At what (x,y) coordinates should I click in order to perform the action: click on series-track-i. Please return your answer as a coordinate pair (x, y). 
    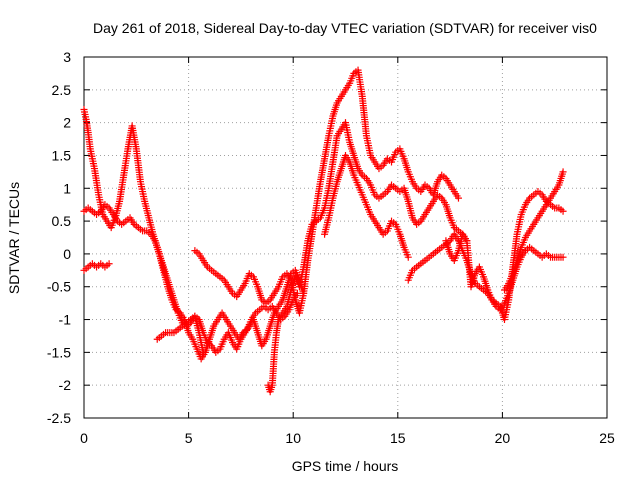
    Looking at the image, I should click on (533, 231).